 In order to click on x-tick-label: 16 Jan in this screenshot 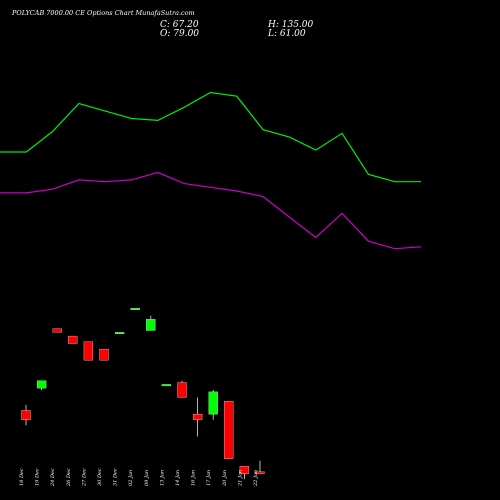, I will do `click(194, 478)`.